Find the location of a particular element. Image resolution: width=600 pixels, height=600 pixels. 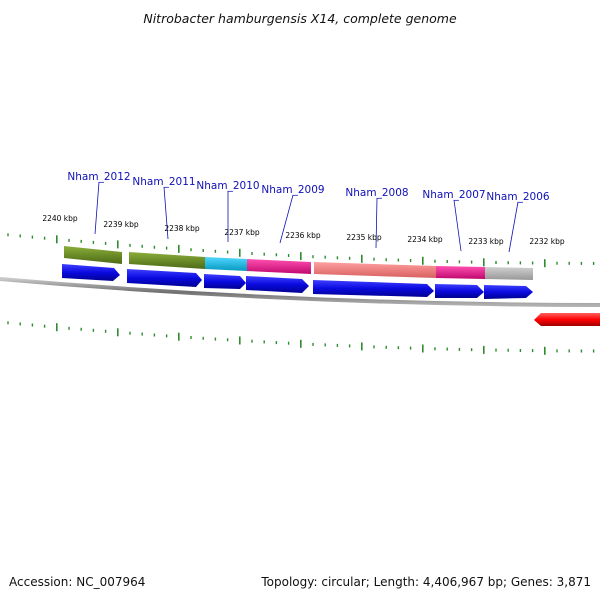

gene-label-nham-2006: Nham_2006 is located at coordinates (517, 197).